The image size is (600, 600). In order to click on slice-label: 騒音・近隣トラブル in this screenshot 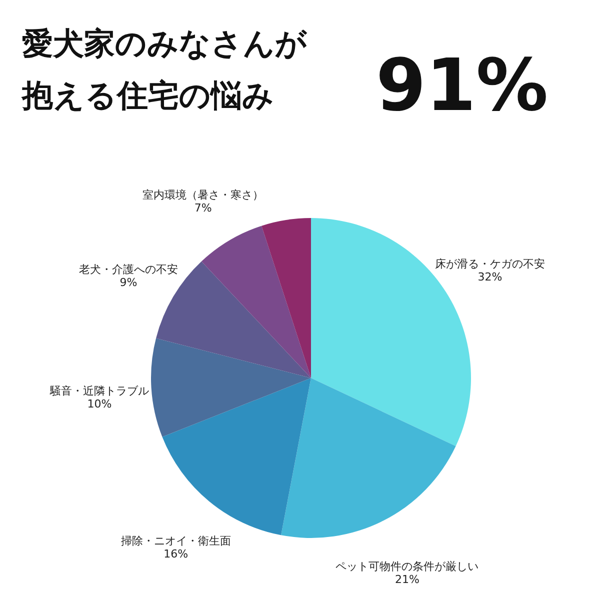, I will do `click(98, 391)`.